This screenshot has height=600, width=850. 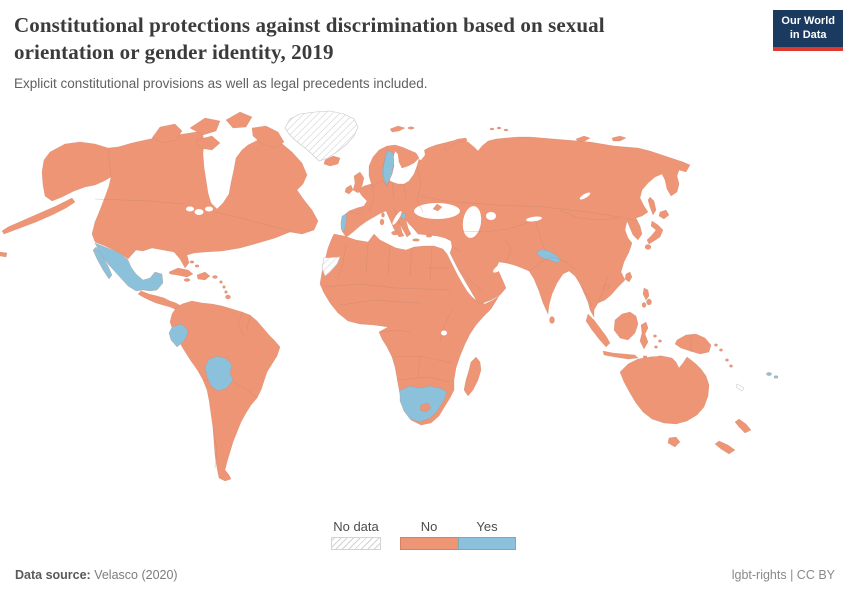 I want to click on country-philippines, so click(x=646, y=294).